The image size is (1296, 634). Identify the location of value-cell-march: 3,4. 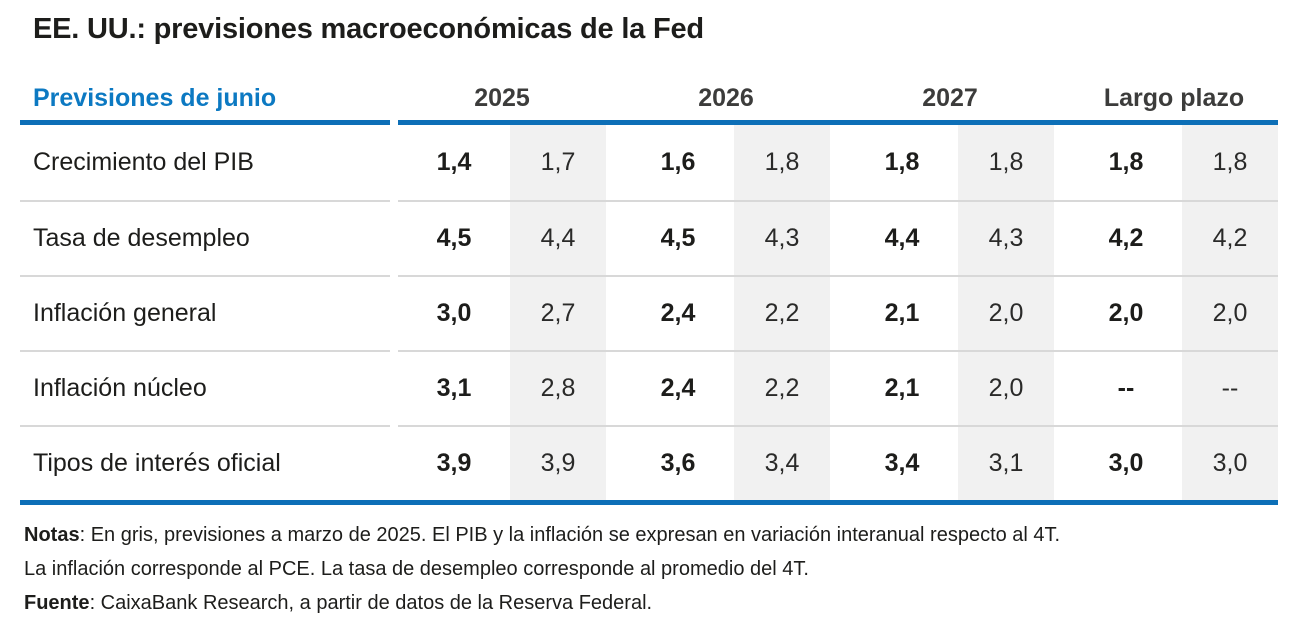
(782, 463).